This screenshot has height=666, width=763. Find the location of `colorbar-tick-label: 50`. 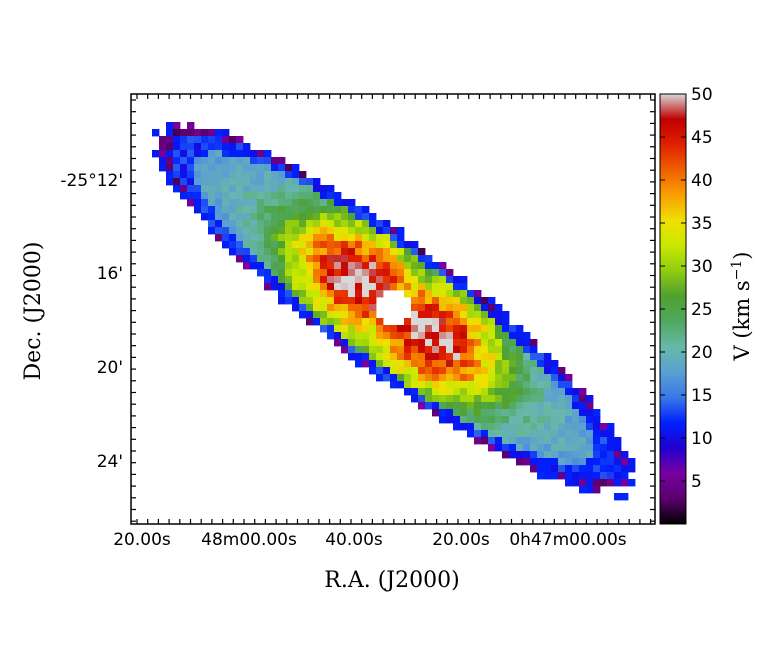

colorbar-tick-label: 50 is located at coordinates (702, 95).